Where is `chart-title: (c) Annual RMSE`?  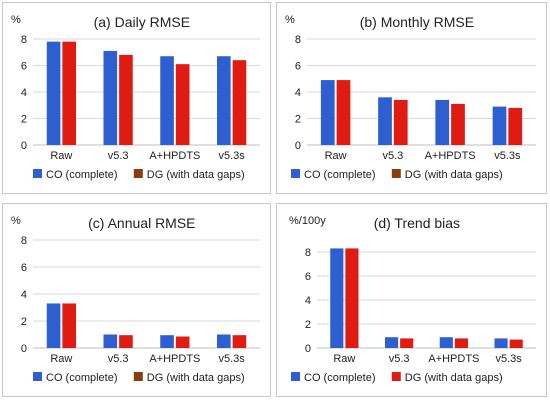 chart-title: (c) Annual RMSE is located at coordinates (141, 223).